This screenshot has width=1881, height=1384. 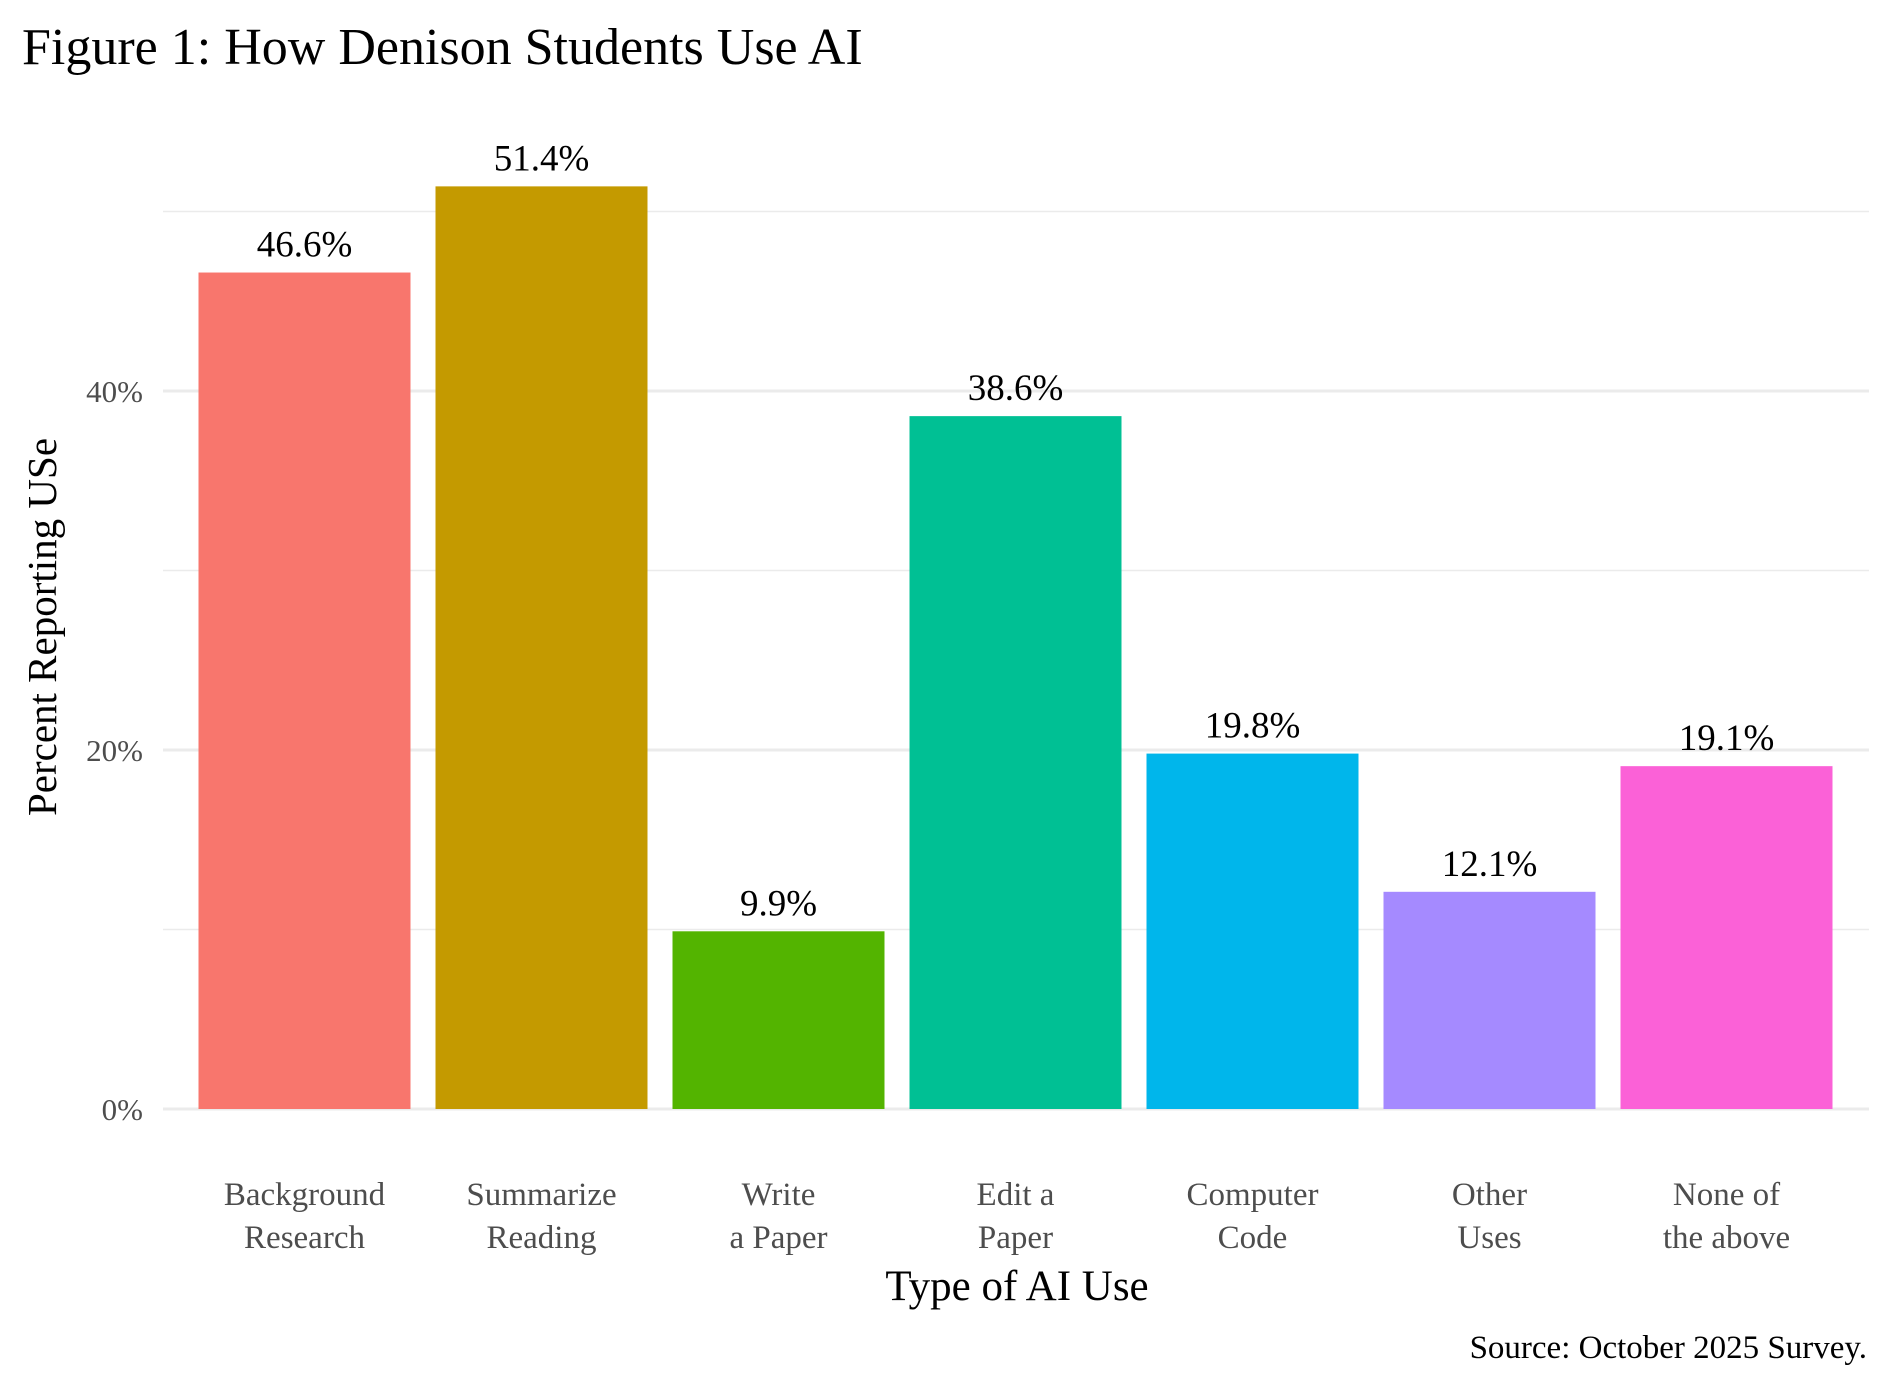 I want to click on bar-value-label: 46.6%, so click(x=305, y=245).